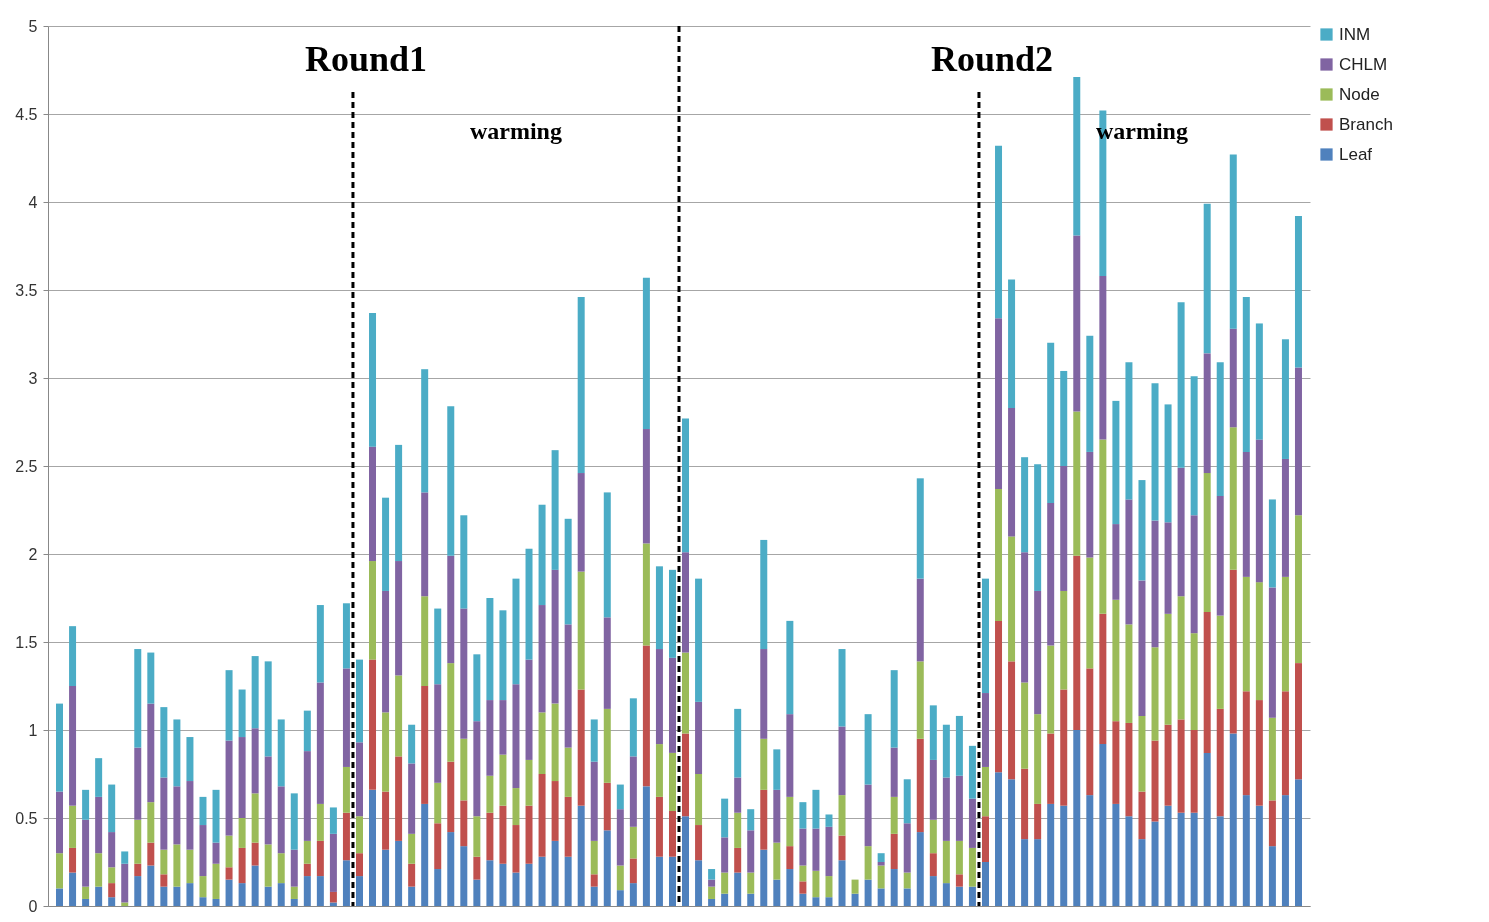 The width and height of the screenshot is (1489, 922). Describe the element at coordinates (33, 554) in the screenshot. I see `y-tick-label: 2` at that location.